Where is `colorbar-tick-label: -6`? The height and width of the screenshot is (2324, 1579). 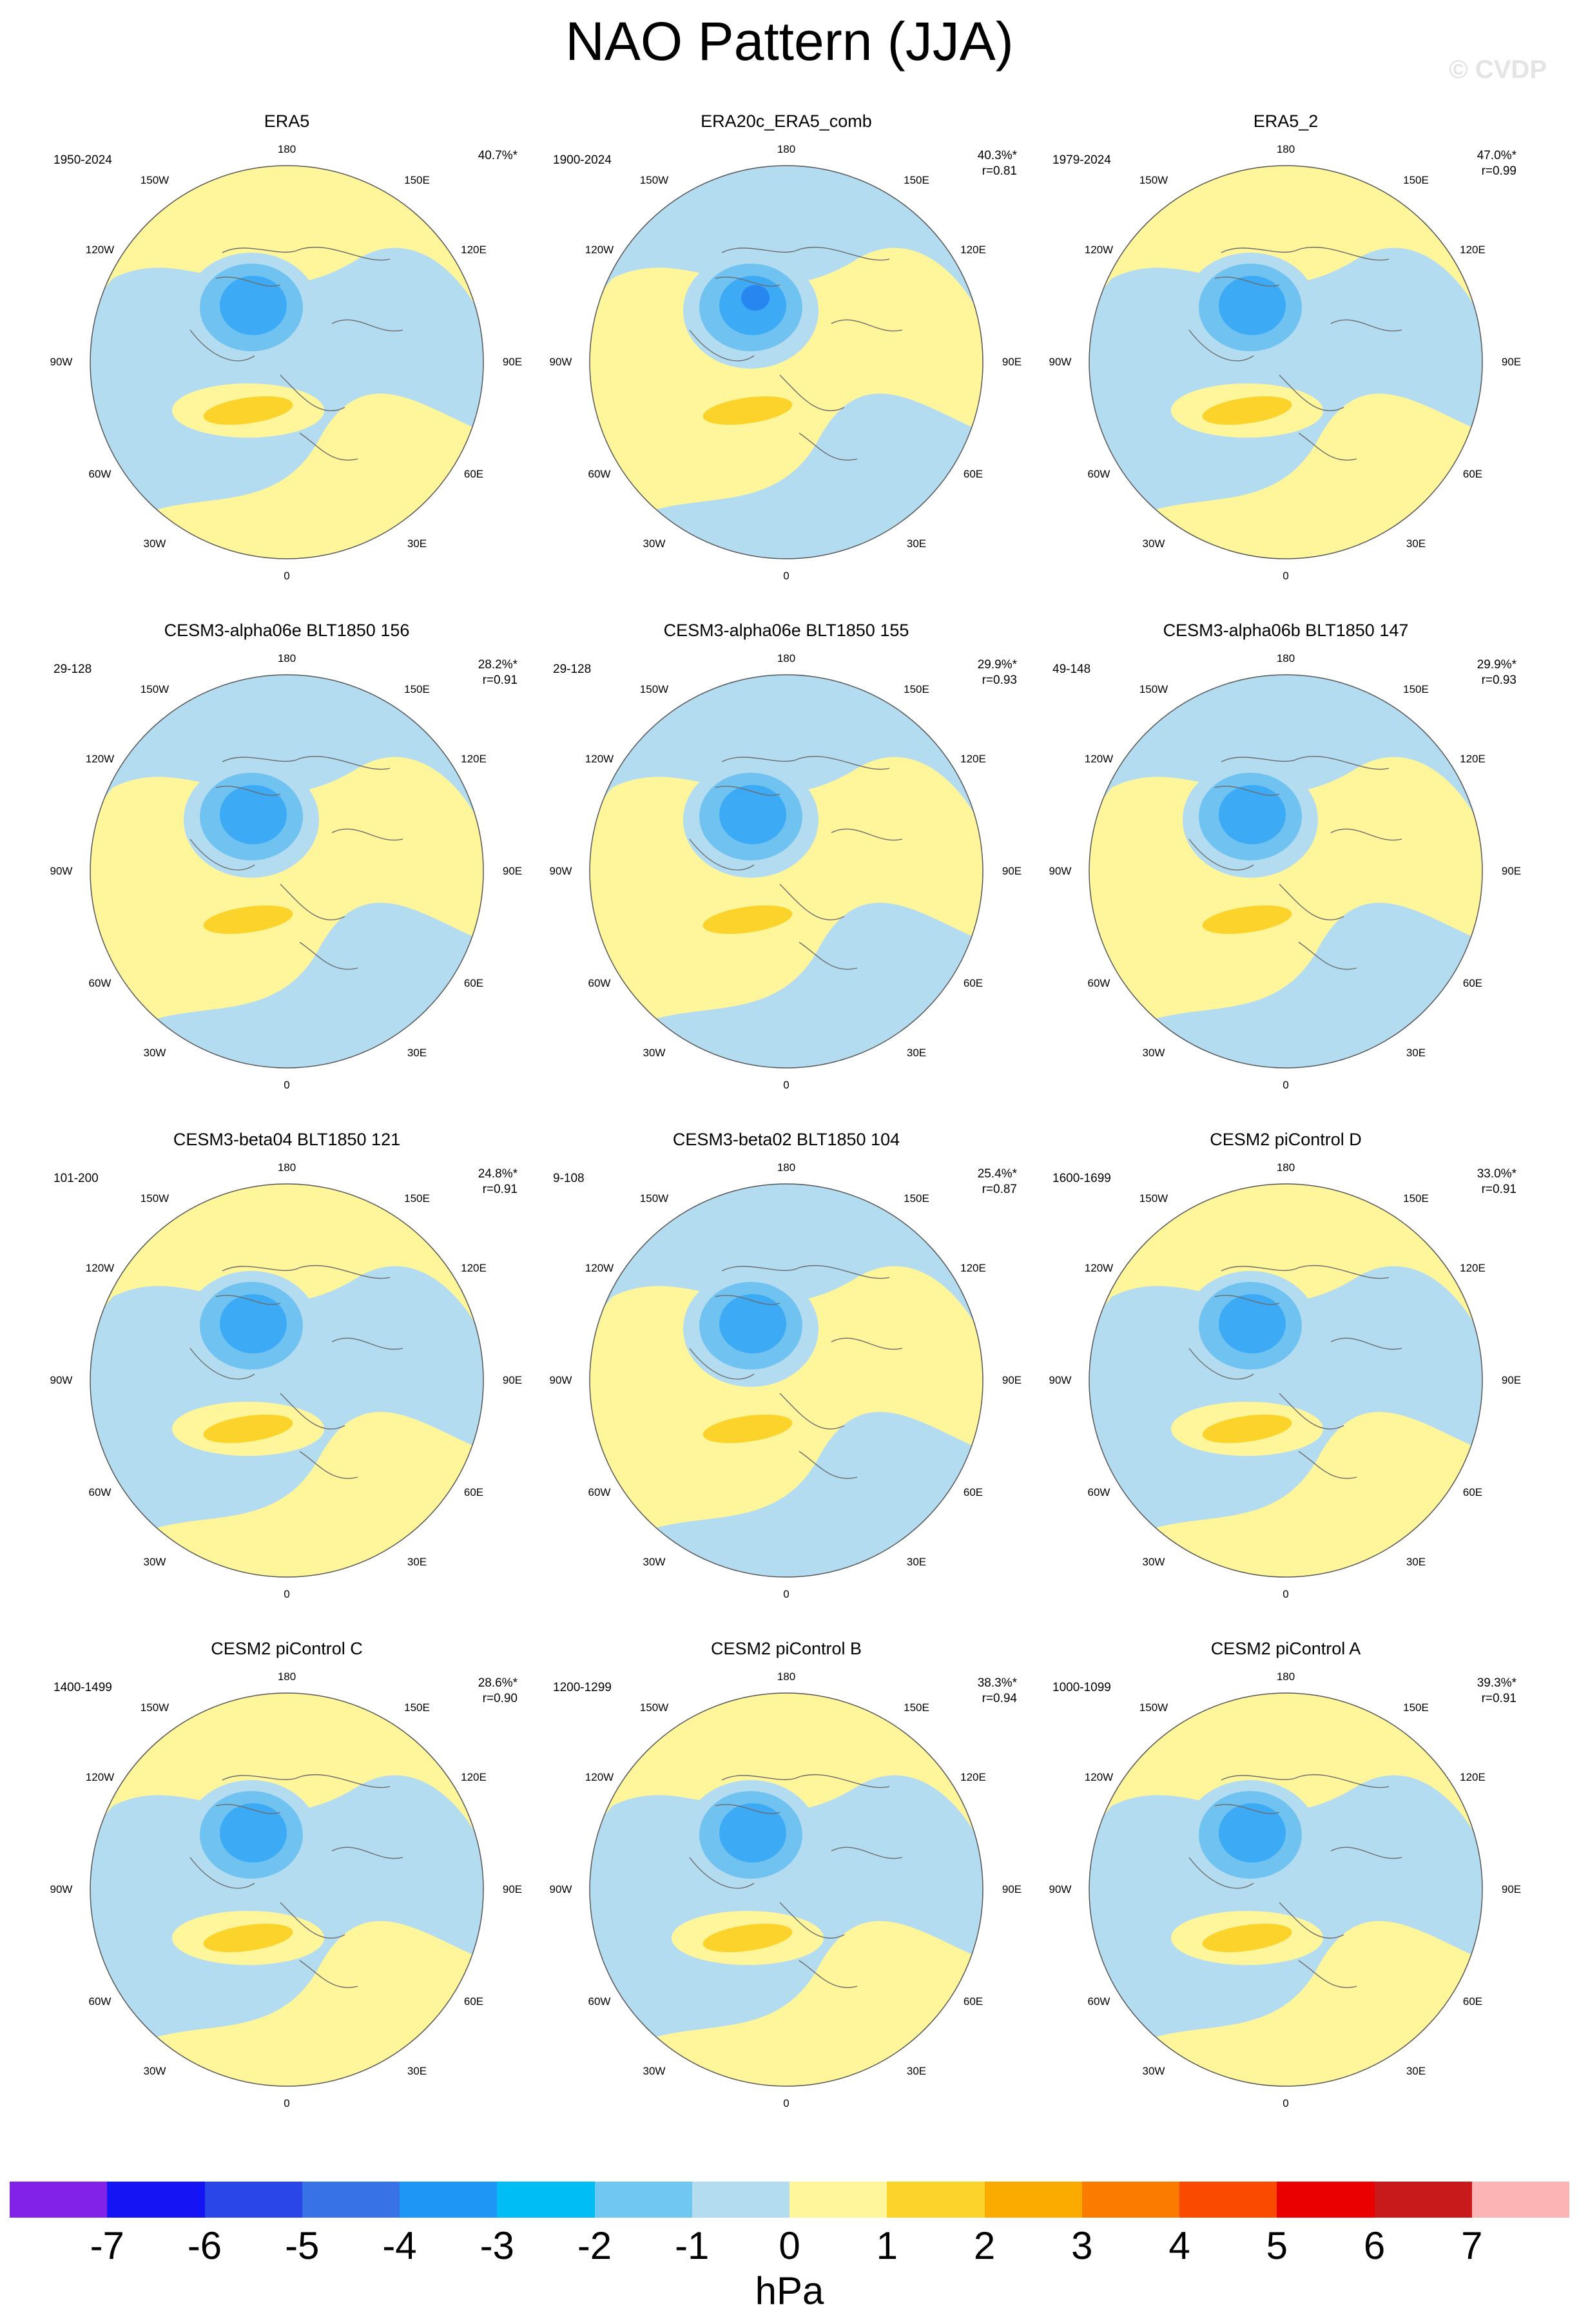
colorbar-tick-label: -6 is located at coordinates (204, 2245).